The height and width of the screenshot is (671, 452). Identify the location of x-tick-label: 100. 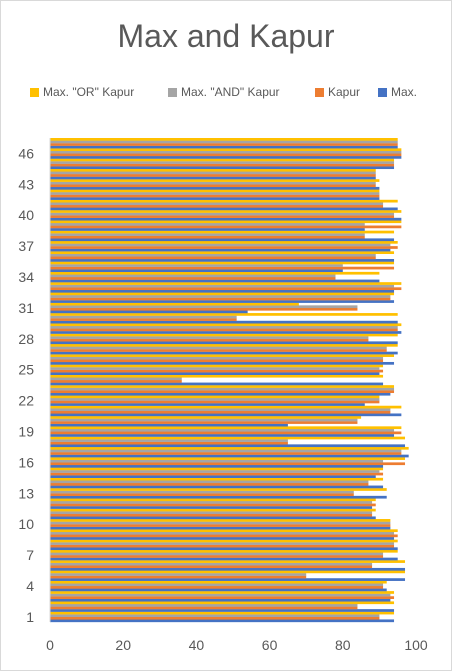
(416, 645).